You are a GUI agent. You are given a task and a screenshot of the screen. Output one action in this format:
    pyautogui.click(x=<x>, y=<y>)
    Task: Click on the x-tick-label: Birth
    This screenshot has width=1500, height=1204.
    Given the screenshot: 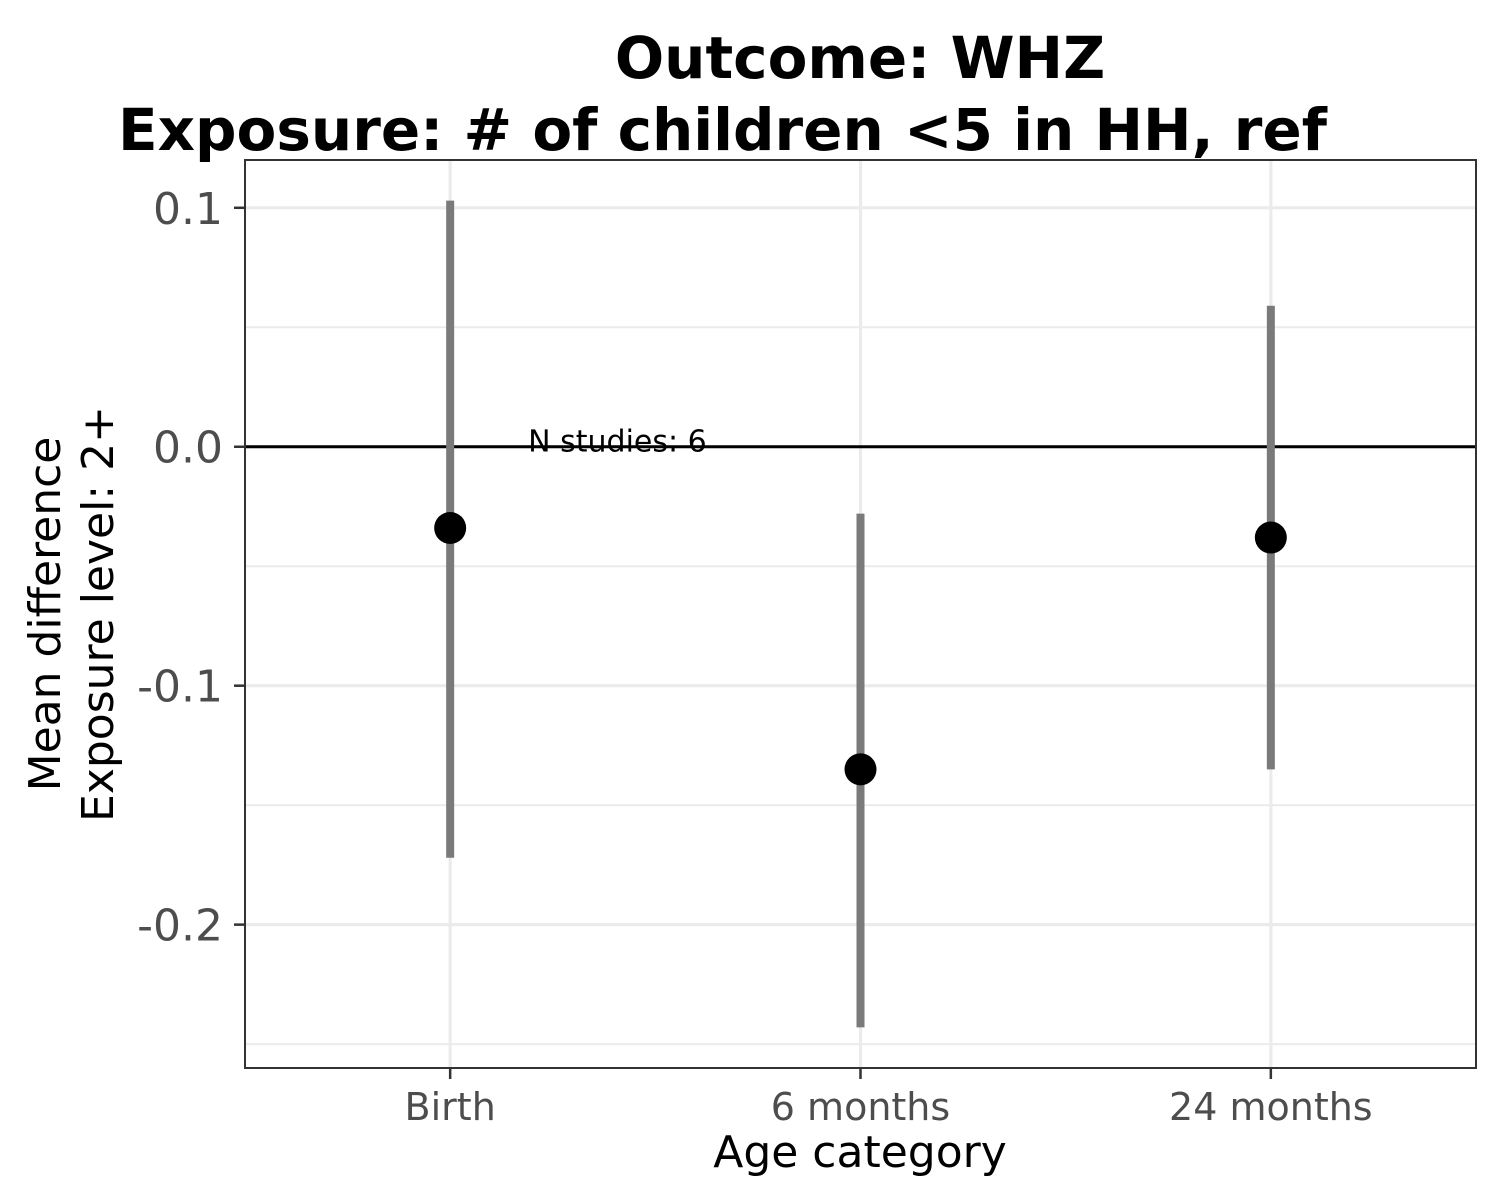 What is the action you would take?
    pyautogui.click(x=450, y=1107)
    